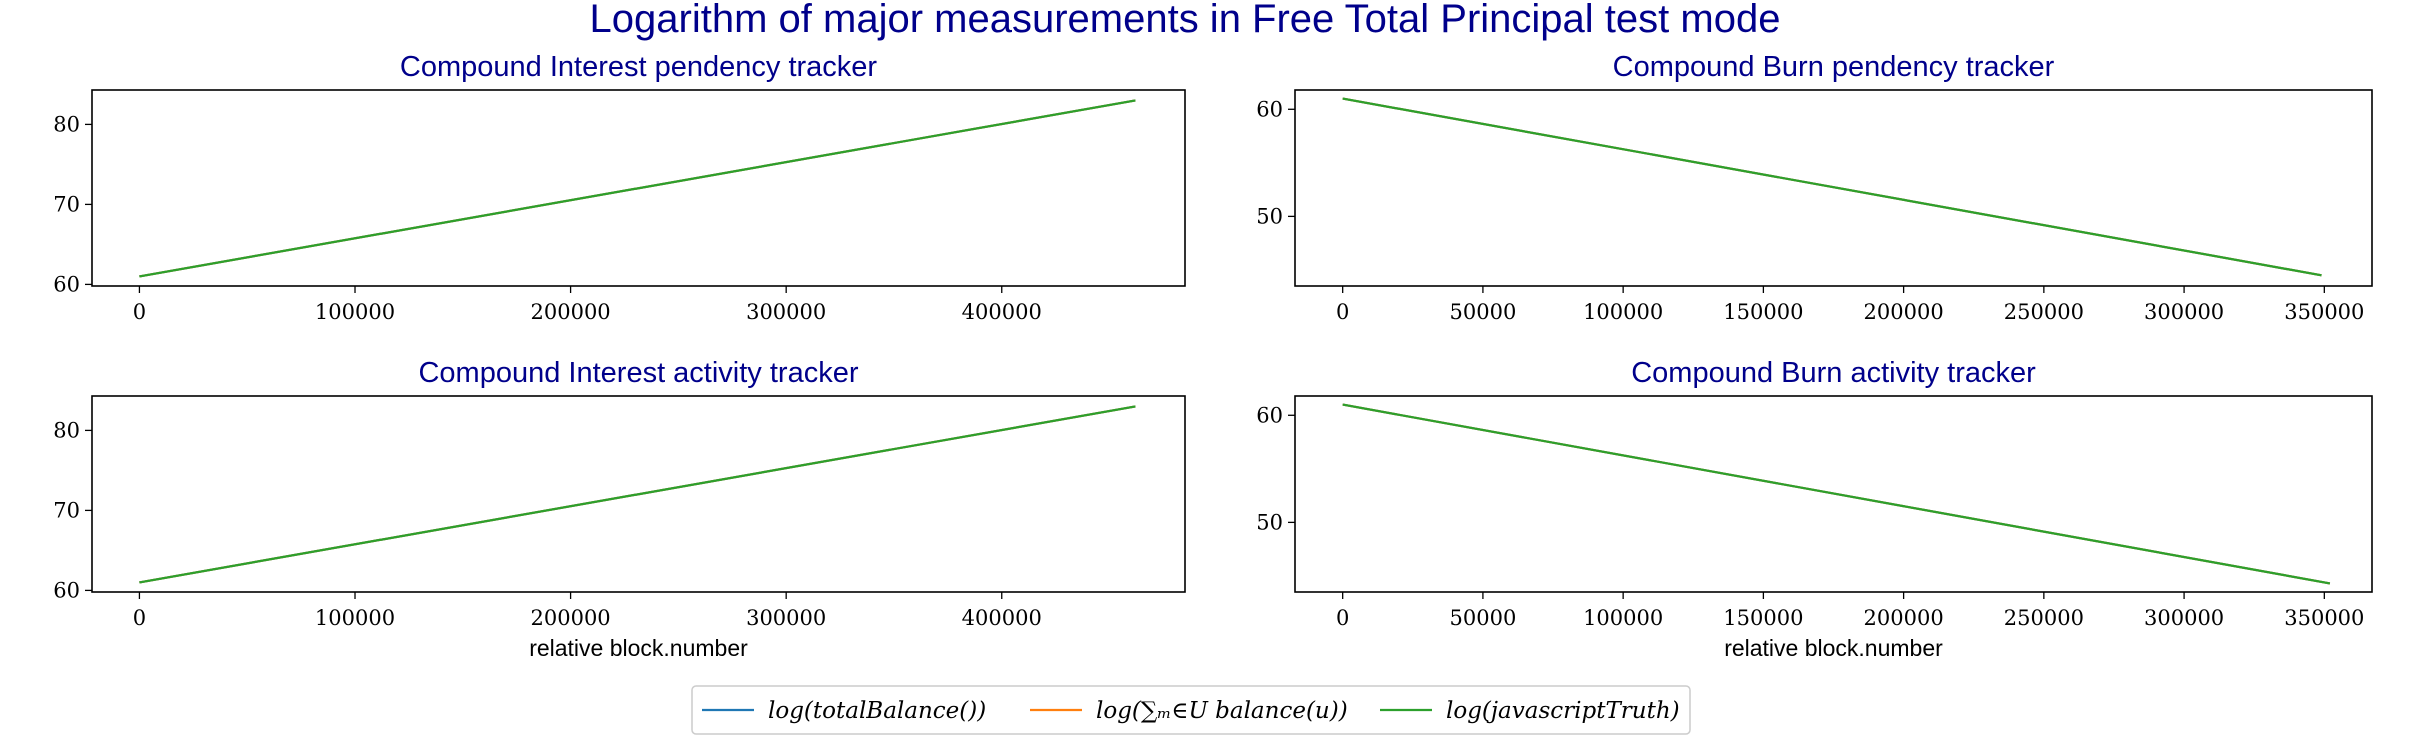  What do you see at coordinates (1833, 373) in the screenshot?
I see `subplot-title: Compound Burn activity tracker` at bounding box center [1833, 373].